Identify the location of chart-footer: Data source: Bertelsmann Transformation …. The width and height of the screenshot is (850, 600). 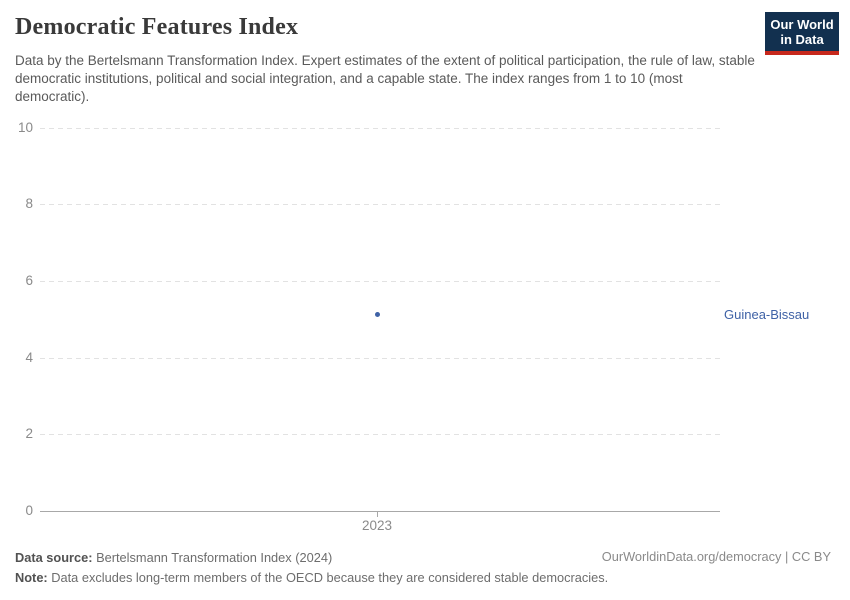
(335, 568).